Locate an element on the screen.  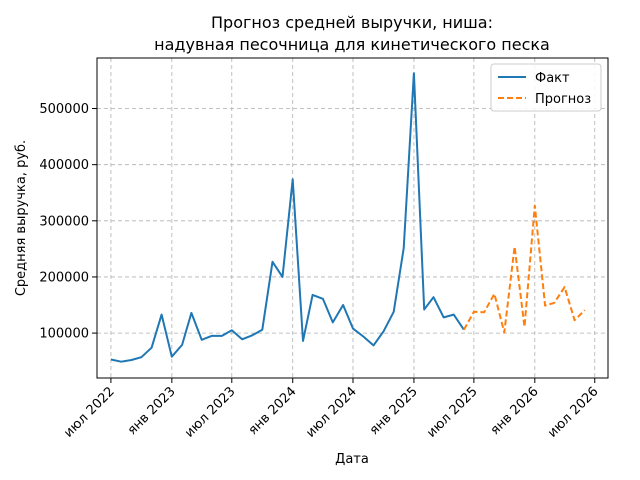
y-tick-label: 100000 is located at coordinates (64, 334).